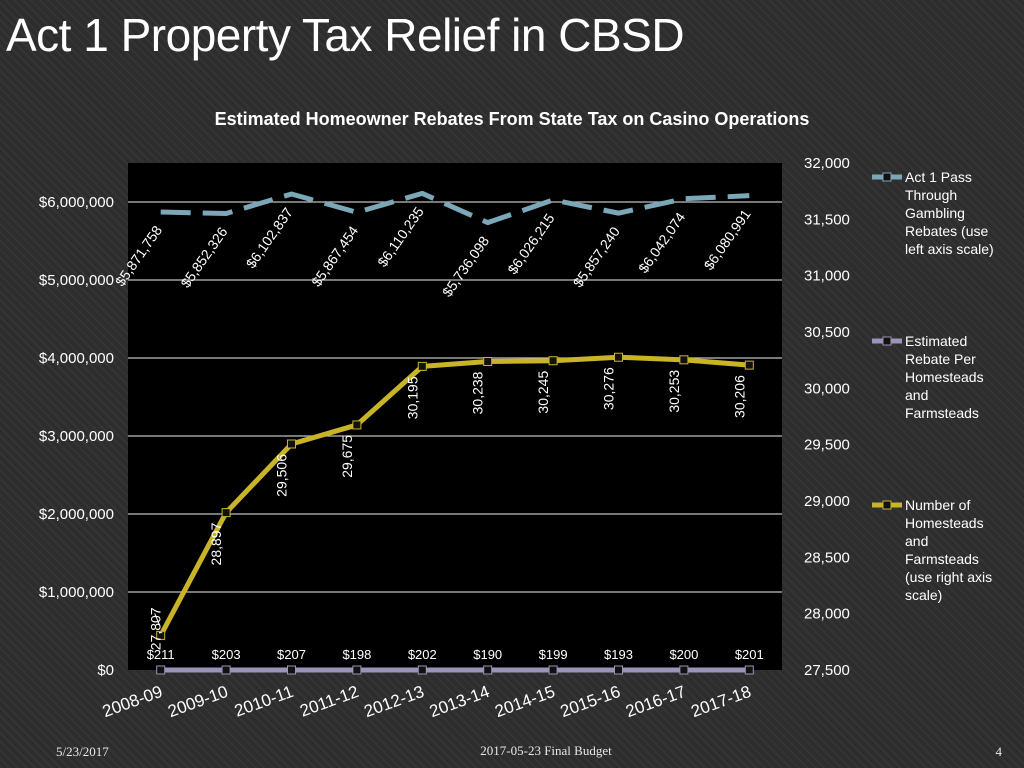 The height and width of the screenshot is (768, 1024). I want to click on right-axis-tick-label: 30,000, so click(827, 388).